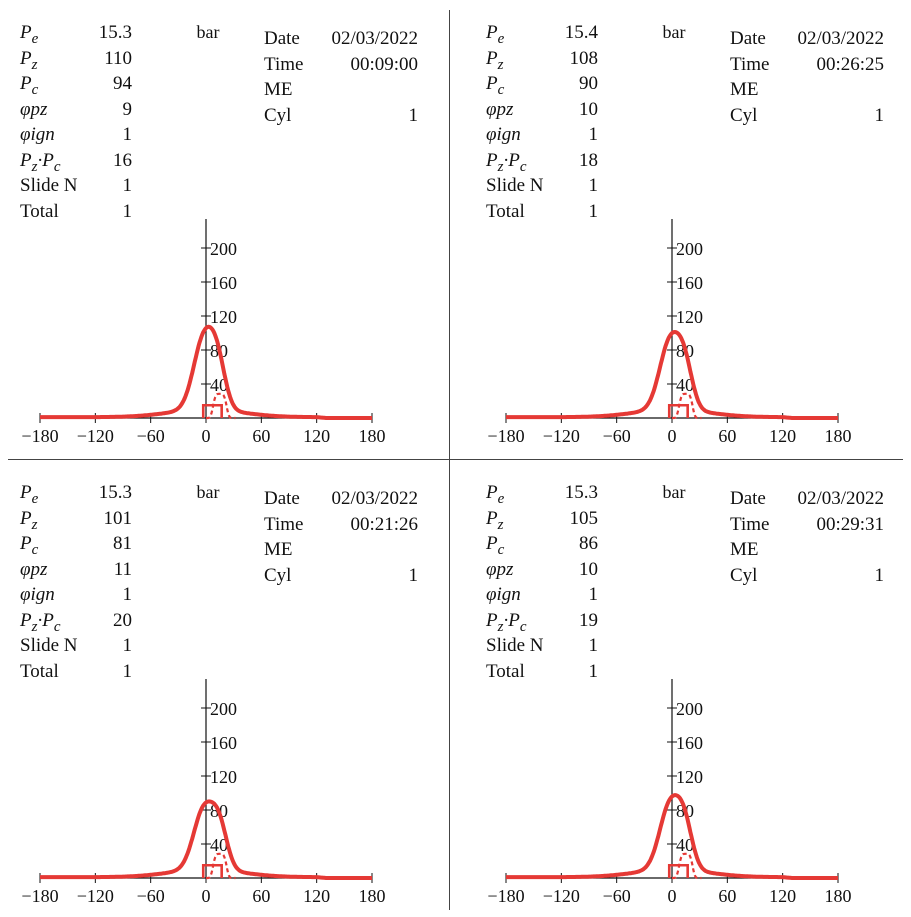 The height and width of the screenshot is (917, 911). What do you see at coordinates (122, 543) in the screenshot?
I see `parameter-value: 81` at bounding box center [122, 543].